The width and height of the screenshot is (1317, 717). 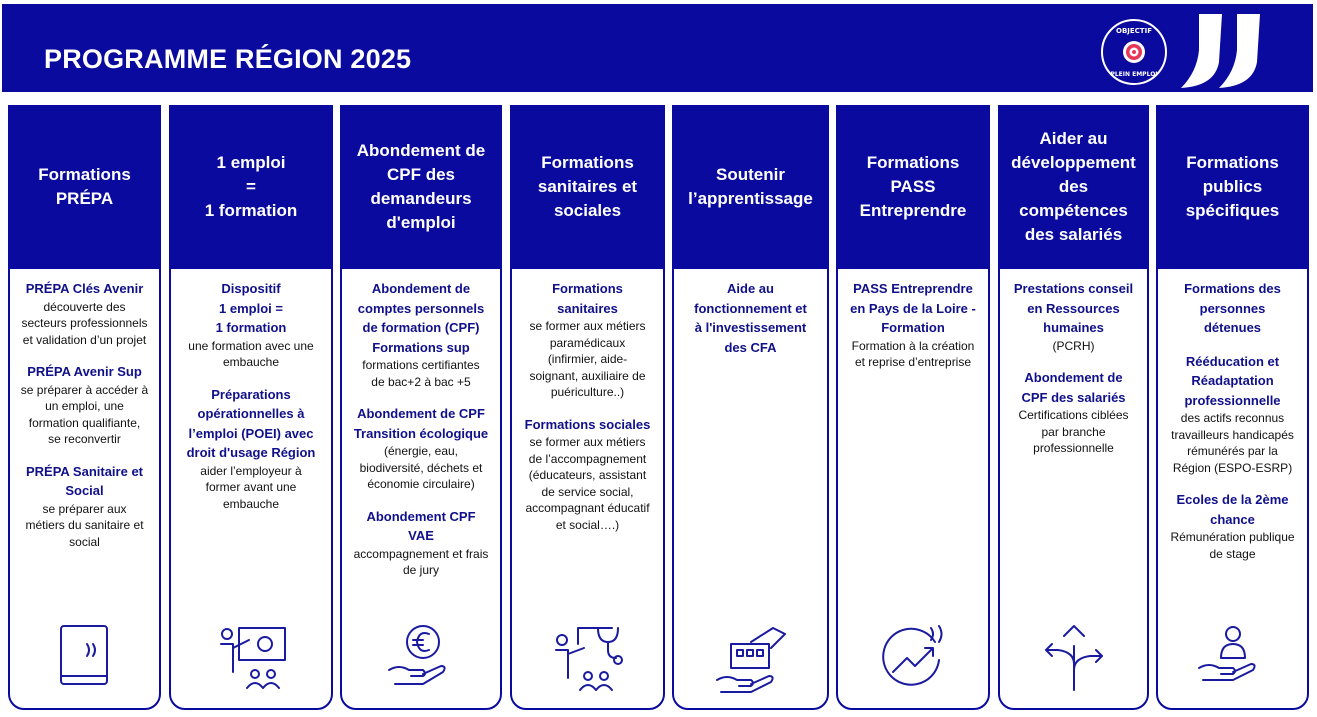 What do you see at coordinates (251, 413) in the screenshot?
I see `program-name: opérationnelles à` at bounding box center [251, 413].